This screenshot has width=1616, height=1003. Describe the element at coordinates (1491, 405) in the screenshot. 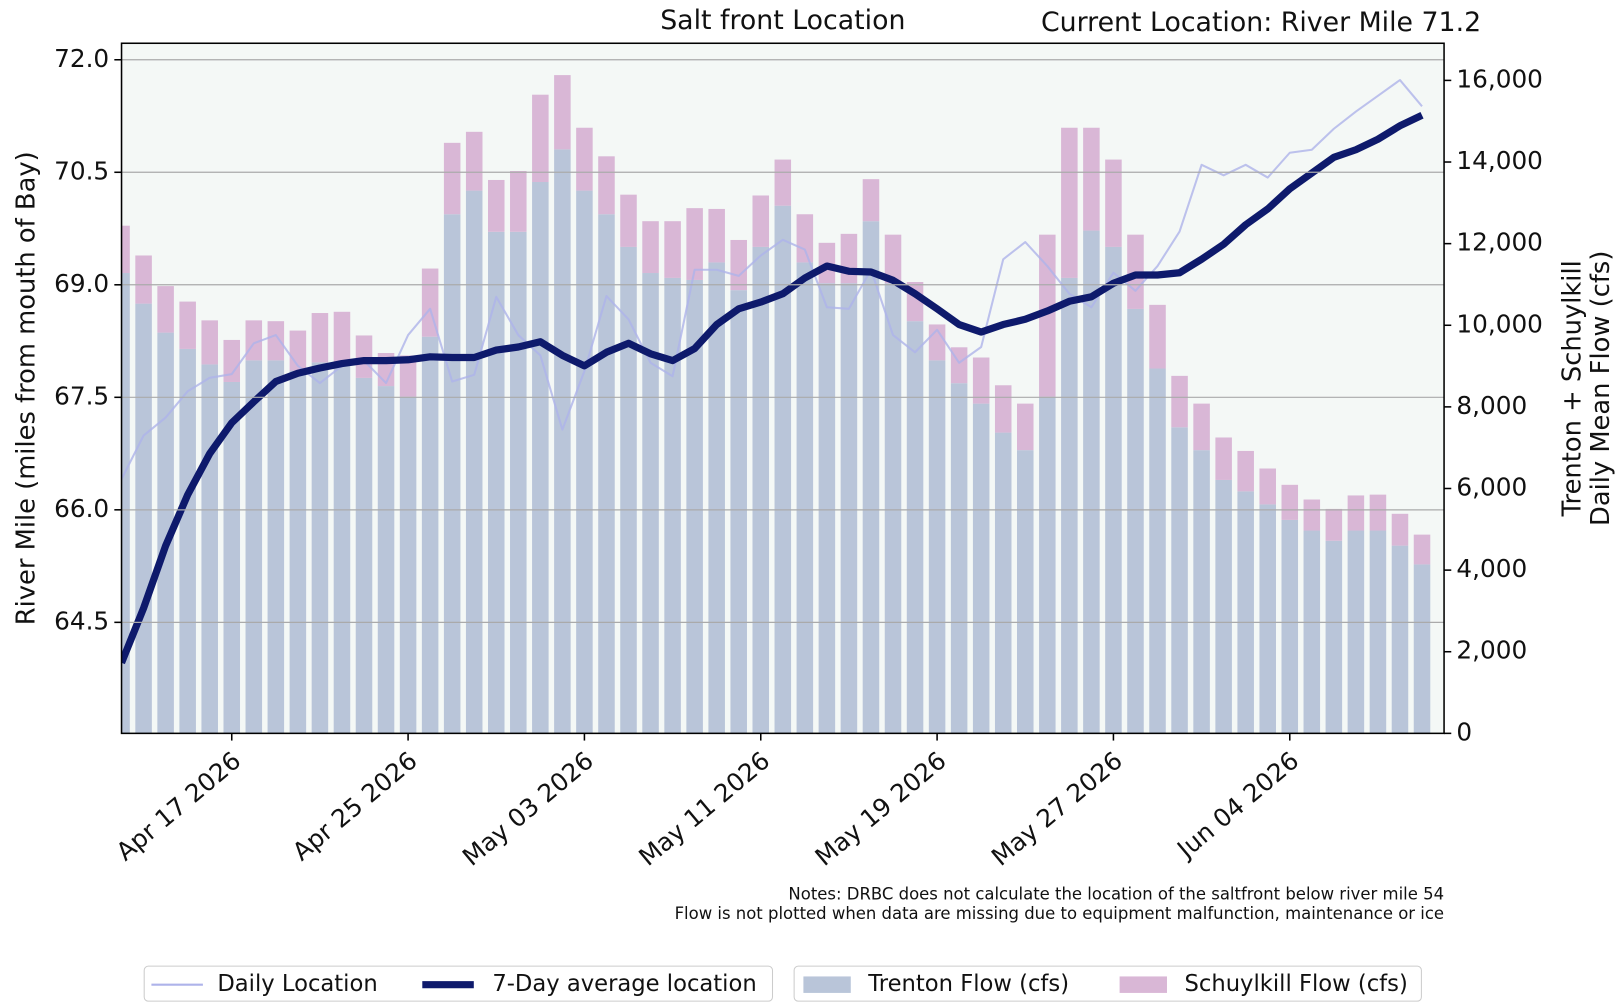

I see `y2-tick-label: 8,000` at that location.